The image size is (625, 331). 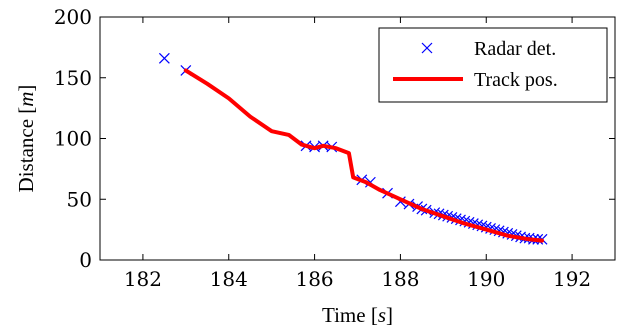 What do you see at coordinates (515, 49) in the screenshot?
I see `legend-label: Radar det.` at bounding box center [515, 49].